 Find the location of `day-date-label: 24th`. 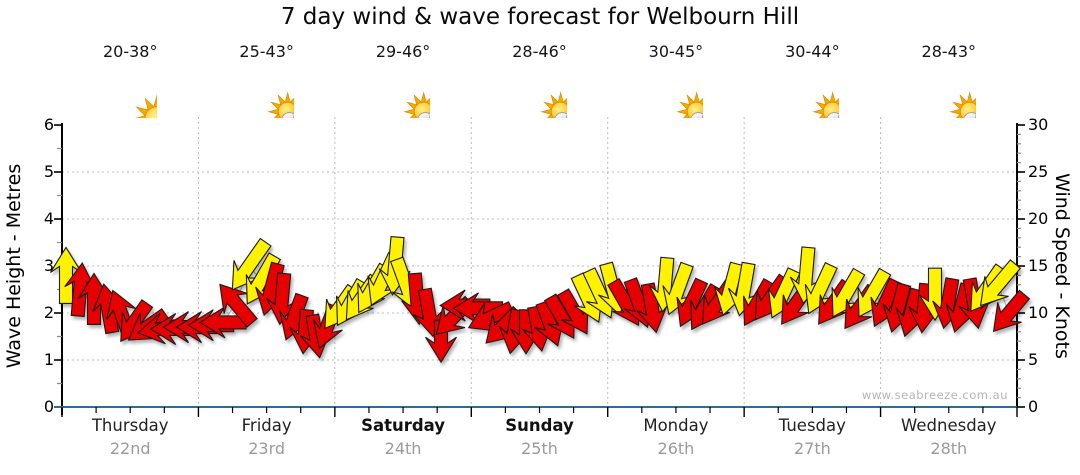

day-date-label: 24th is located at coordinates (403, 448).